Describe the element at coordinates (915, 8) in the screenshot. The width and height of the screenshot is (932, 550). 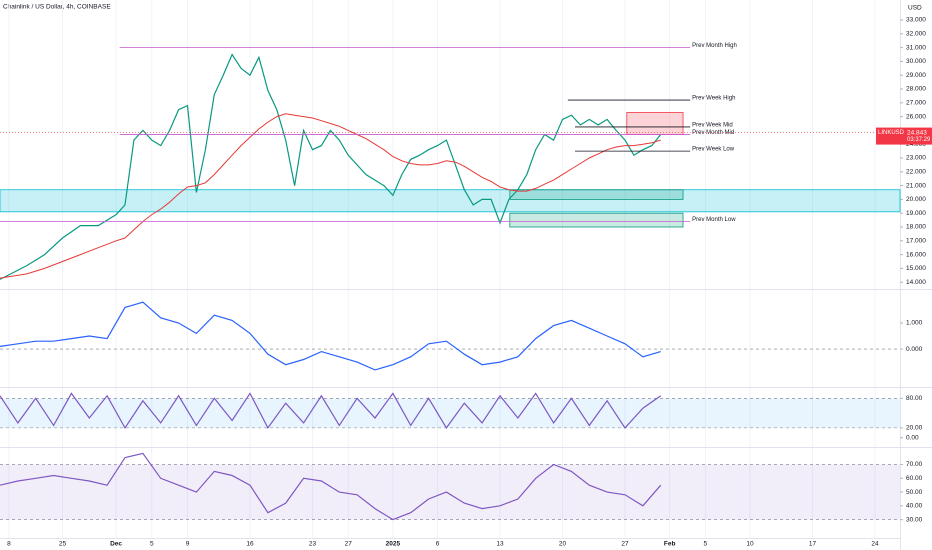
I see `currency-label: USD` at that location.